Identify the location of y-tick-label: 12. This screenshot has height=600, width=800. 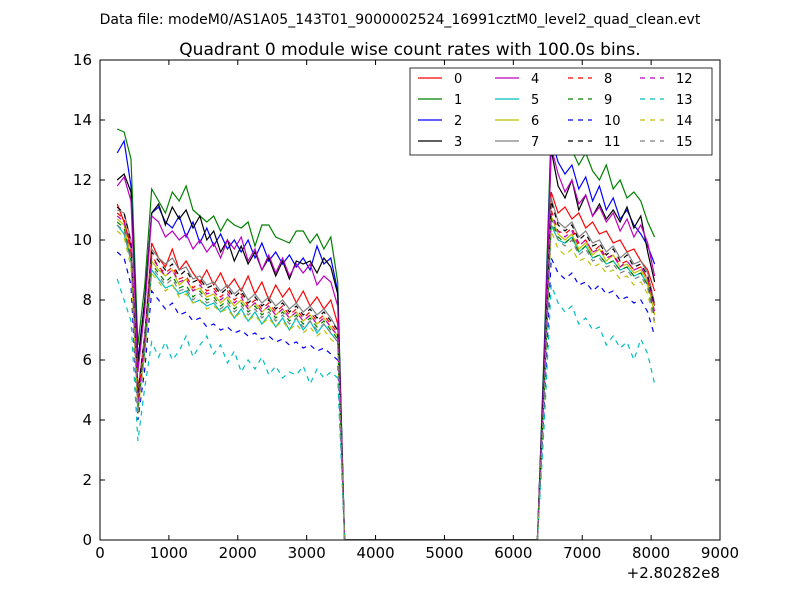
(82, 180).